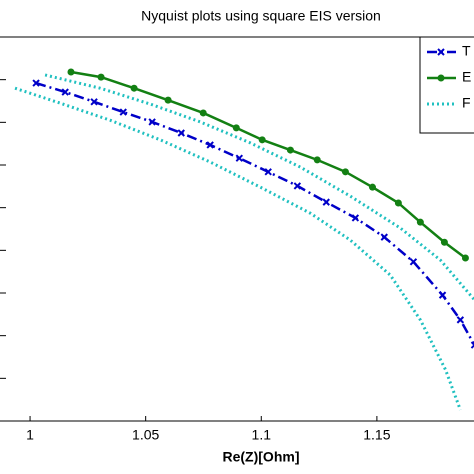 This screenshot has height=474, width=474. I want to click on x-tick-label: 1.1, so click(262, 435).